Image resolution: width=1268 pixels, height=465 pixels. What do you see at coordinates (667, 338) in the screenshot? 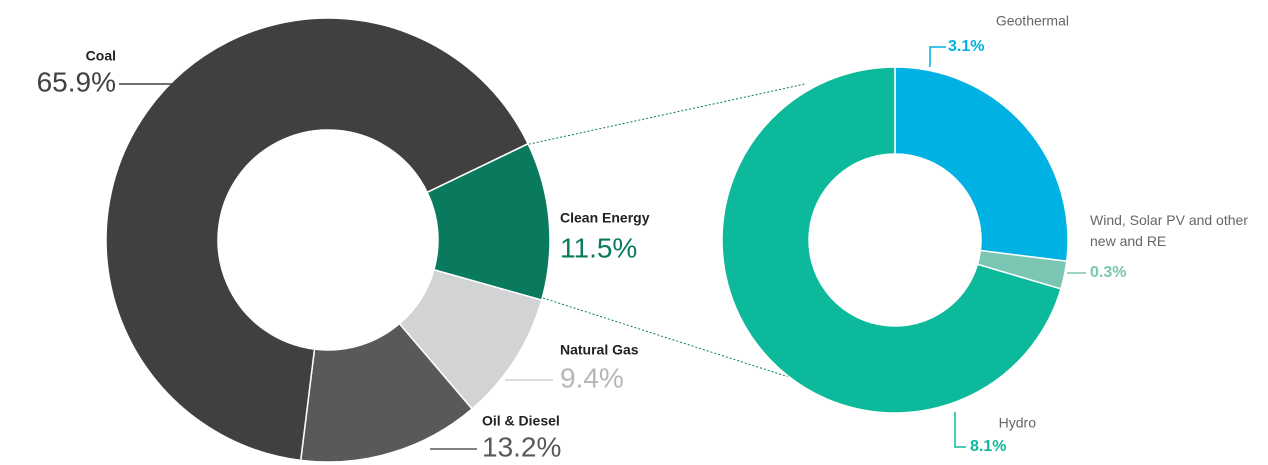
I see `connector` at bounding box center [667, 338].